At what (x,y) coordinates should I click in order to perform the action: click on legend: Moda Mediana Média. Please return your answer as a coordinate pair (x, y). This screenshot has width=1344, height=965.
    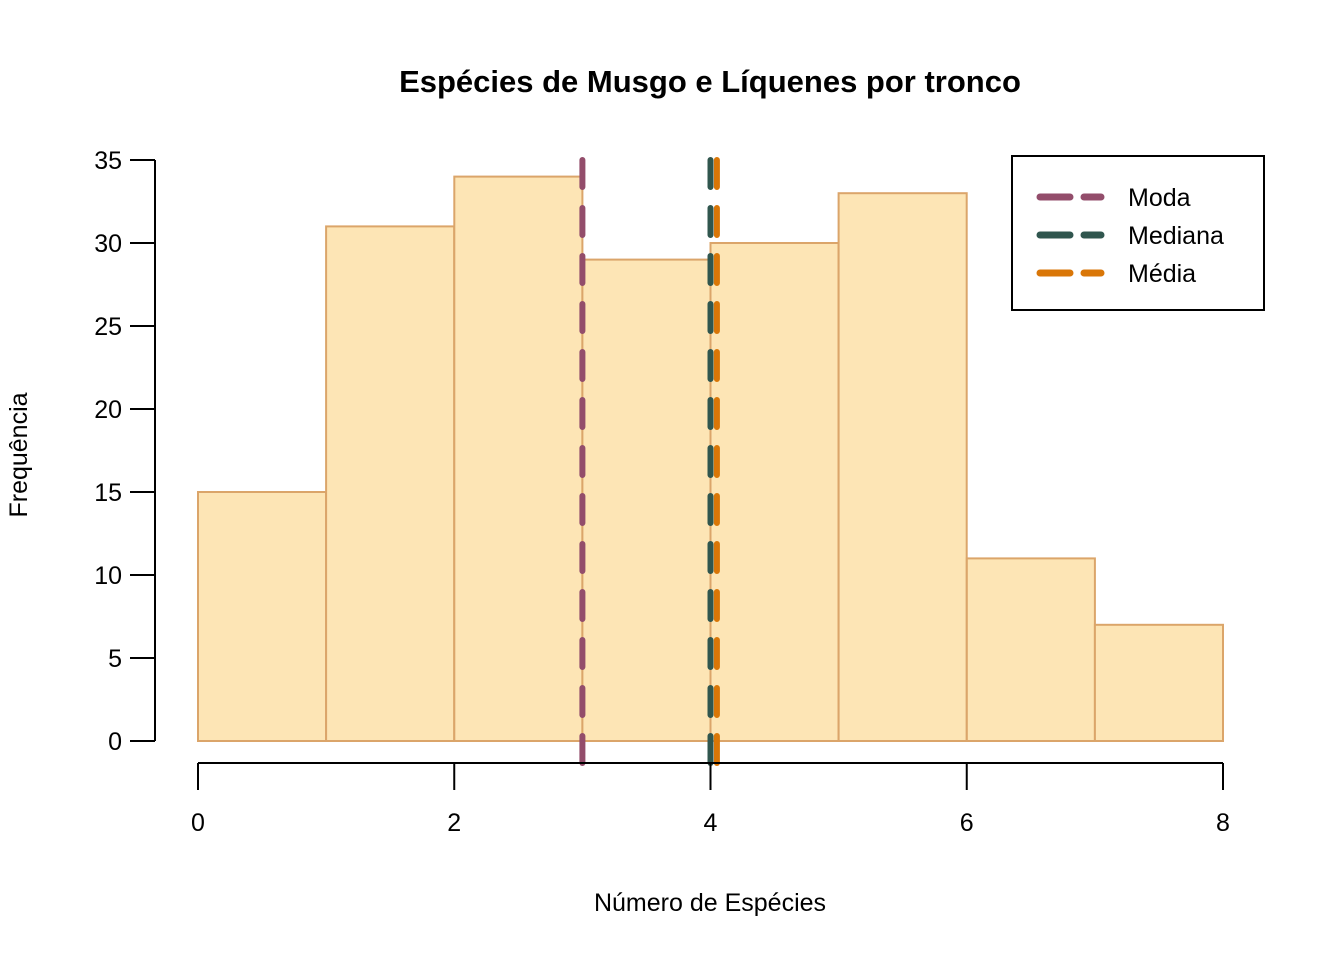
    Looking at the image, I should click on (1138, 233).